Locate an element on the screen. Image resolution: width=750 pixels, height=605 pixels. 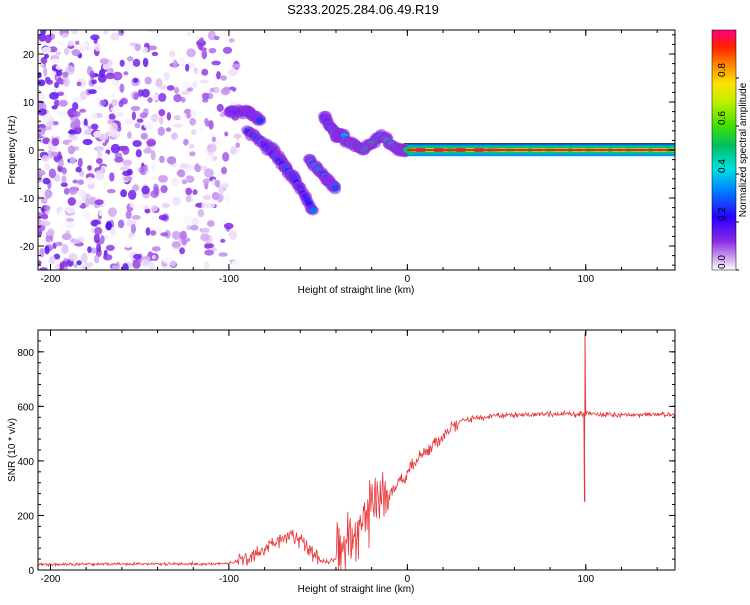
snr-y-label: SNR (10 * v/v) is located at coordinates (12, 450).